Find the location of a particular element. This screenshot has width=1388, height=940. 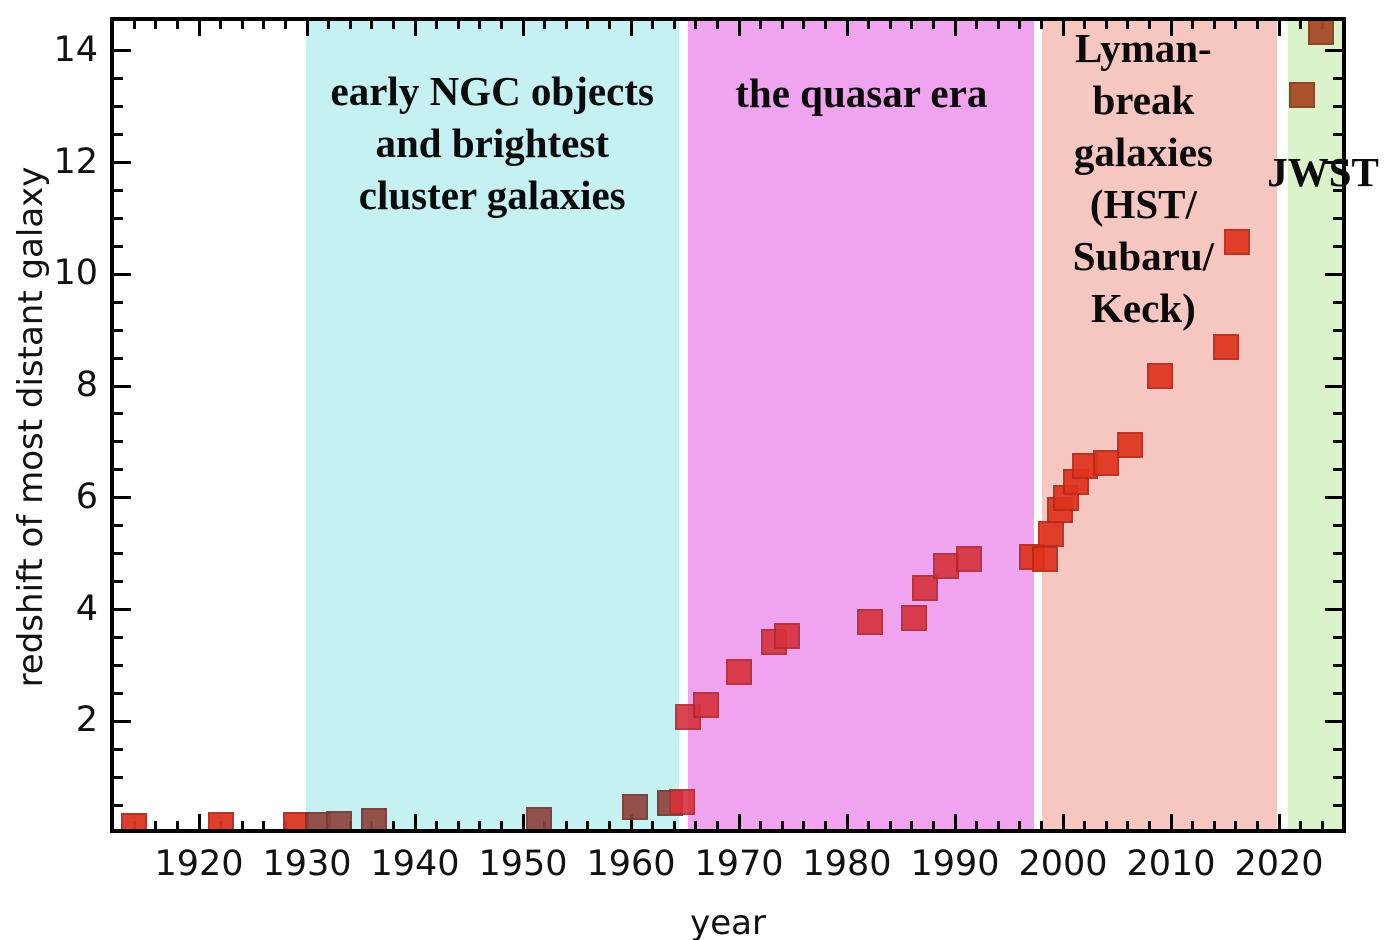

x-tick-label: 2000 is located at coordinates (1063, 864).